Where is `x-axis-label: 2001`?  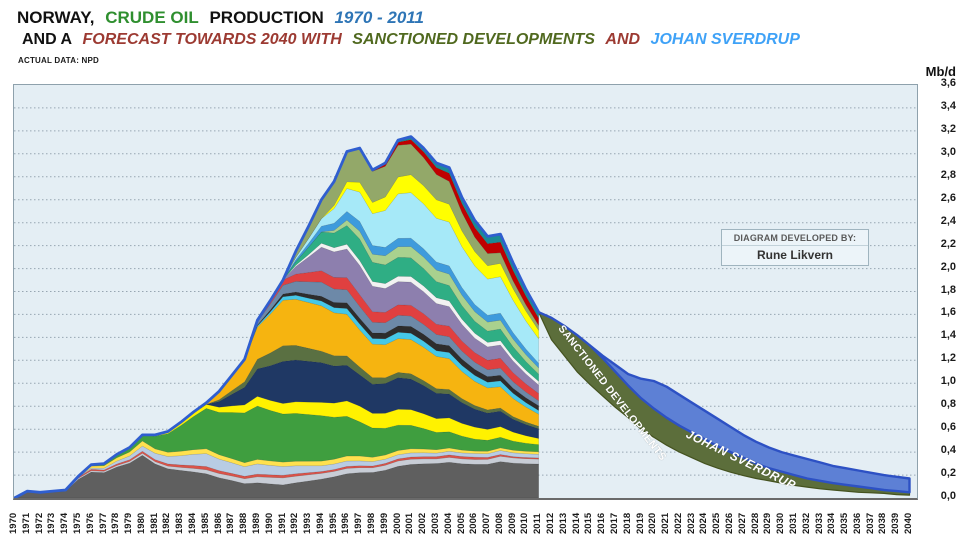 x-axis-label: 2001 is located at coordinates (410, 523).